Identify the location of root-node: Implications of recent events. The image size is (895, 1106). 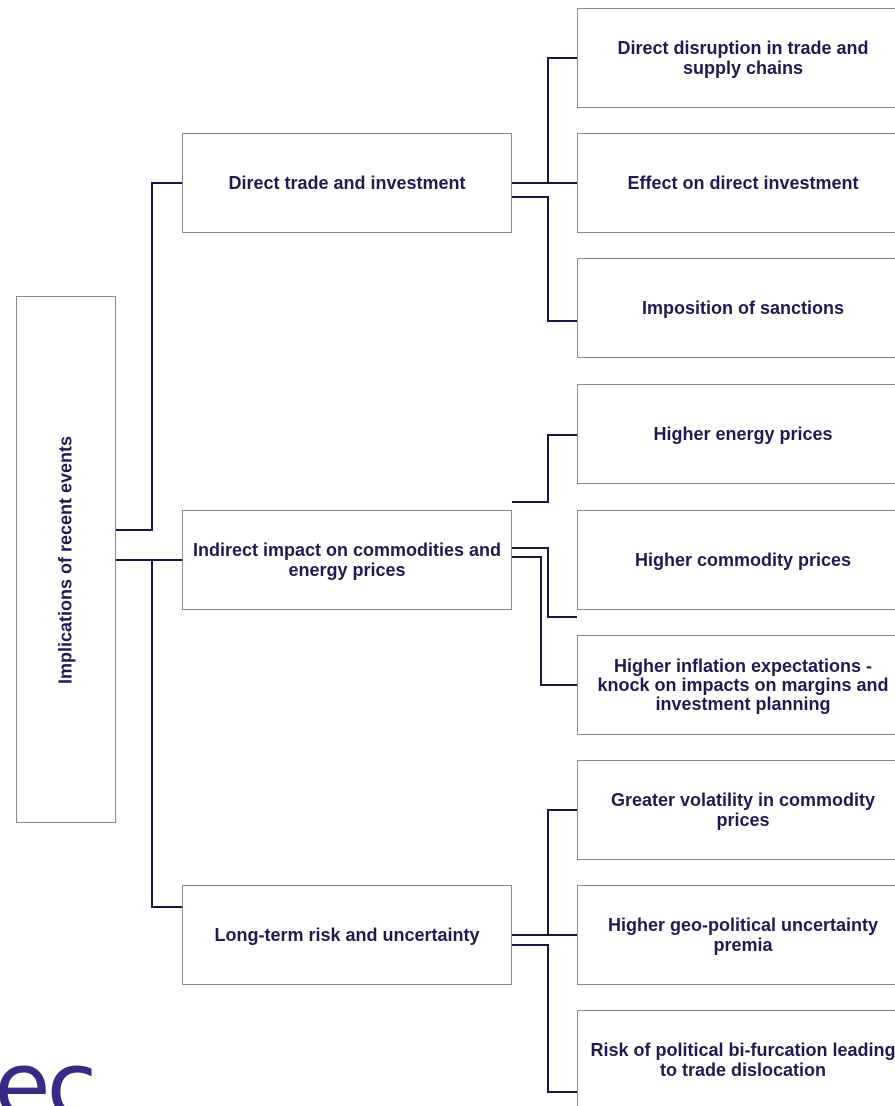
(66, 559).